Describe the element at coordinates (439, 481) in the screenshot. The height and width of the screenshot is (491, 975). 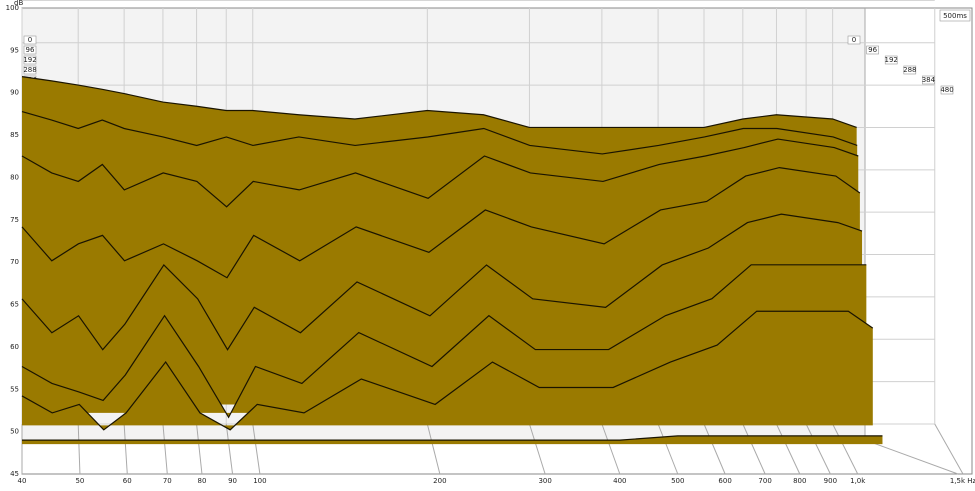
I see `x-tick-label: 200` at that location.